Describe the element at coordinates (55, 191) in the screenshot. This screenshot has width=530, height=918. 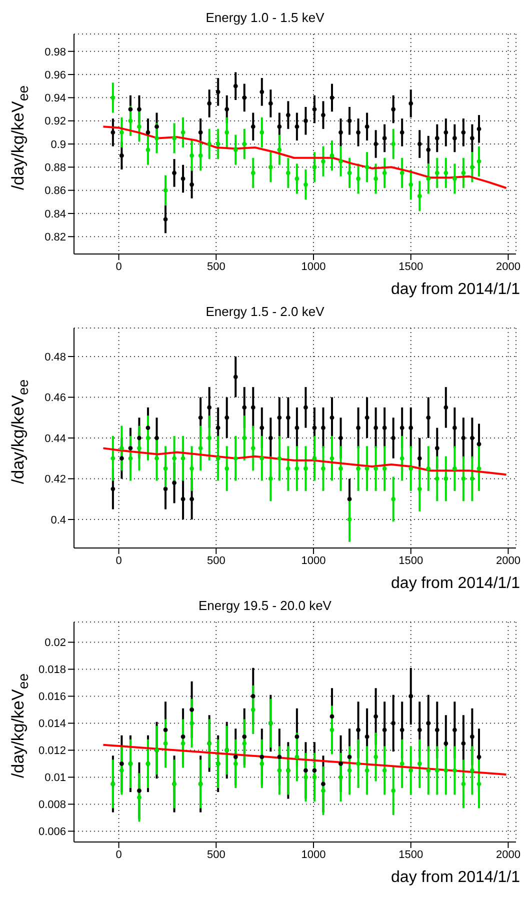
I see `y-tick-label: 0.86` at that location.